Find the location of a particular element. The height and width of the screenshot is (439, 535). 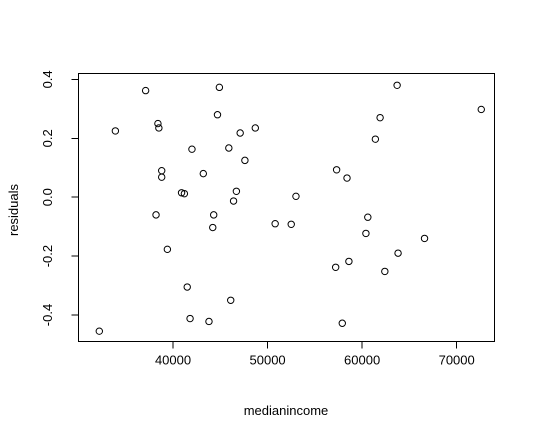

y-axis-title: residuals is located at coordinates (13, 209).